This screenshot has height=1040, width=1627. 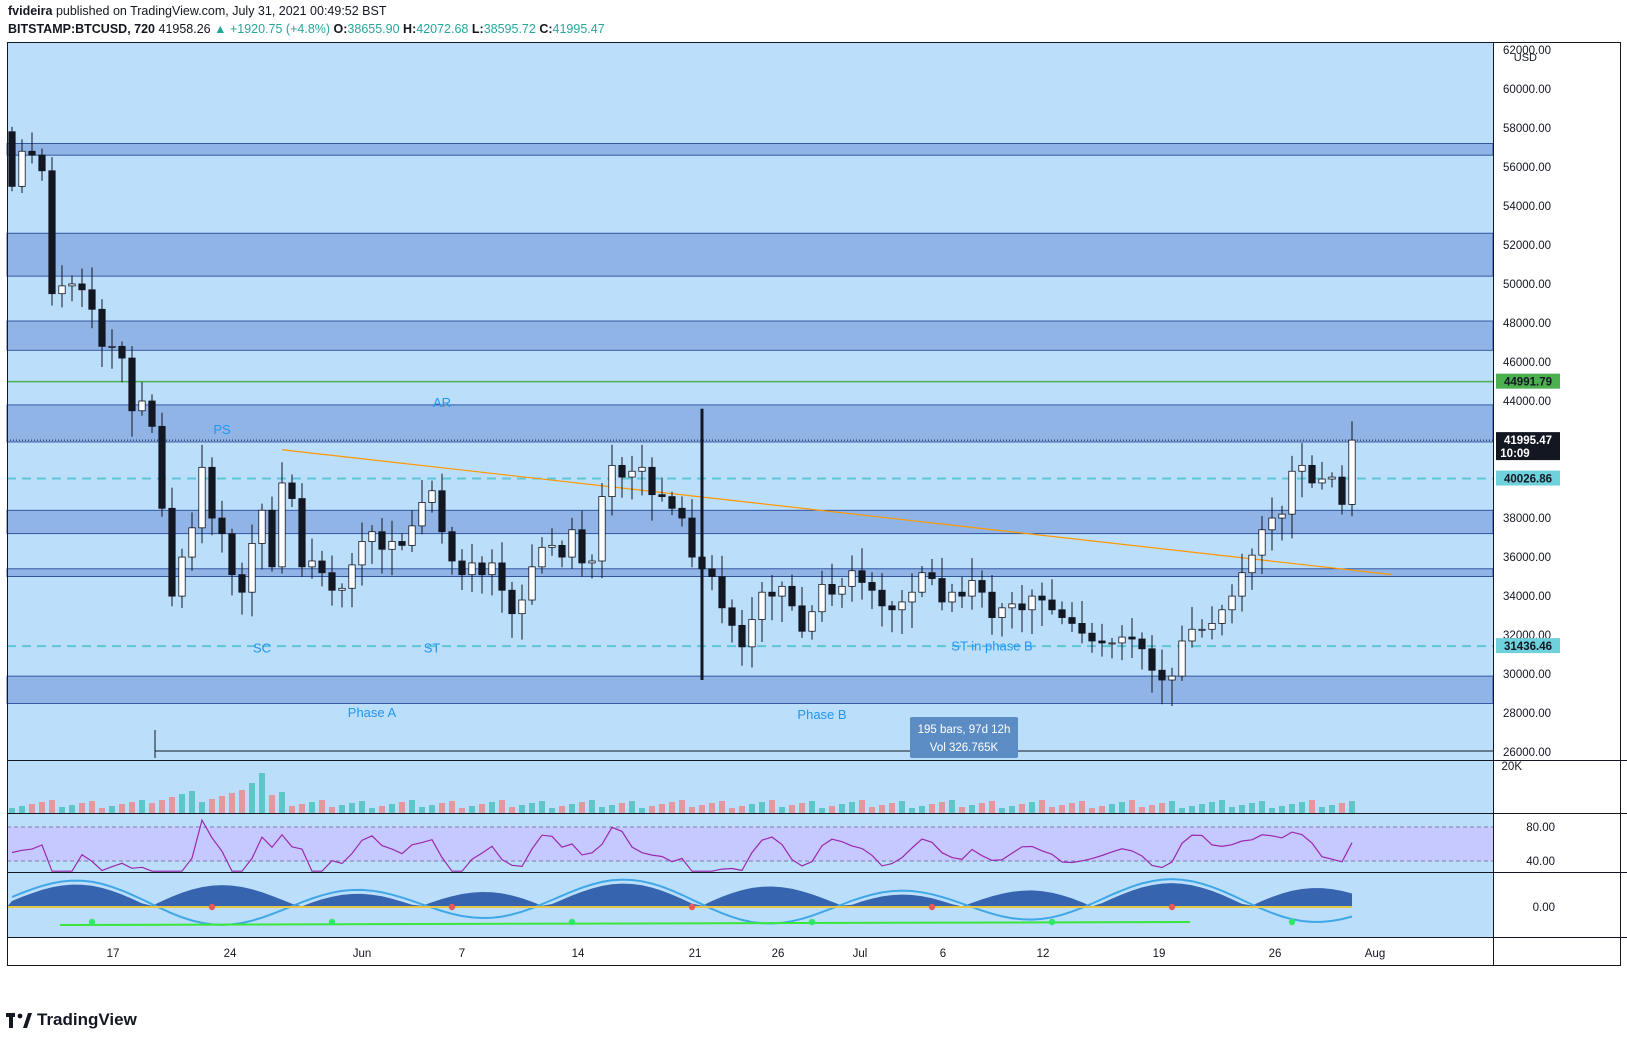 What do you see at coordinates (87, 1019) in the screenshot?
I see `brand-name: TradingView` at bounding box center [87, 1019].